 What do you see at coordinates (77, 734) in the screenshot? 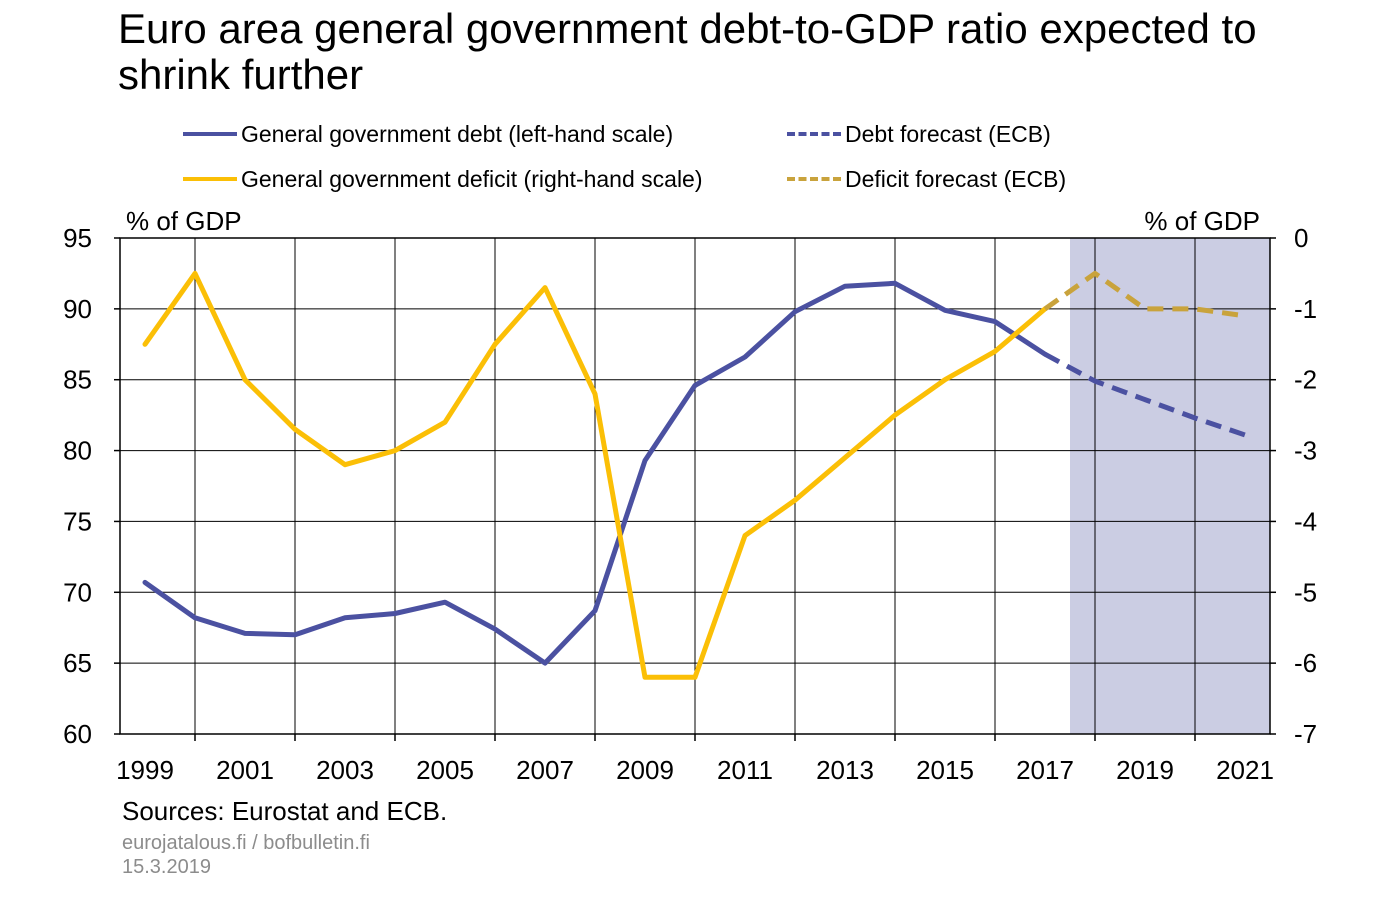
I see `left-tick-label: 60` at bounding box center [77, 734].